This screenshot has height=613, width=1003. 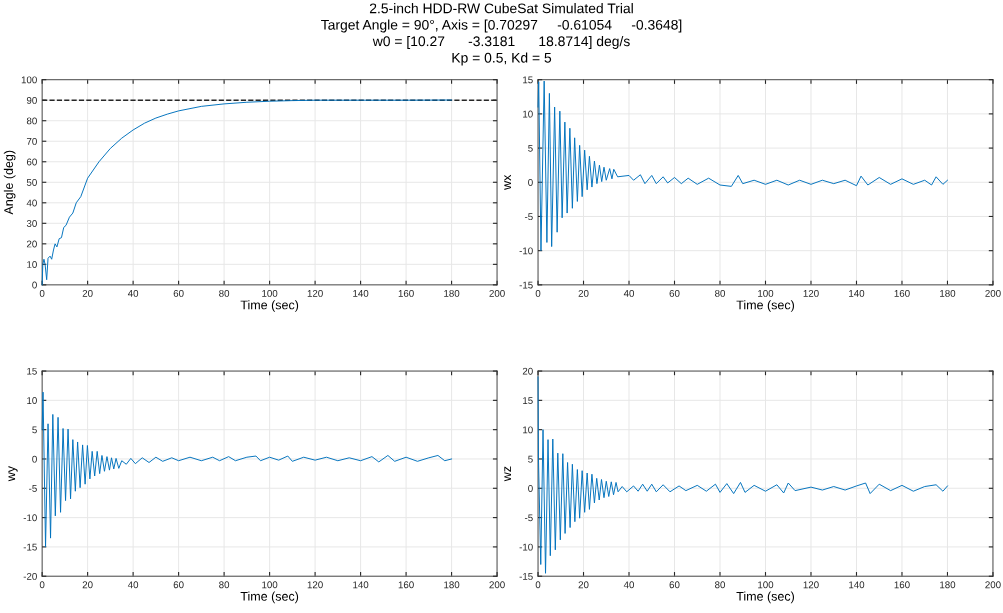 What do you see at coordinates (30, 576) in the screenshot?
I see `y-tick-label: -20` at bounding box center [30, 576].